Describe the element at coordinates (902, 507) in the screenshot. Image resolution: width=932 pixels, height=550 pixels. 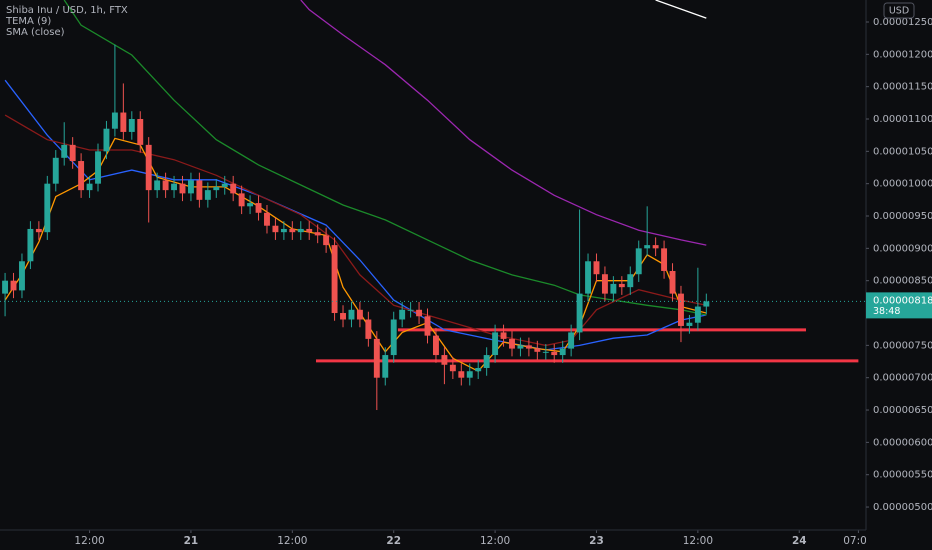
I see `y-tick-label: 0.00000500` at that location.